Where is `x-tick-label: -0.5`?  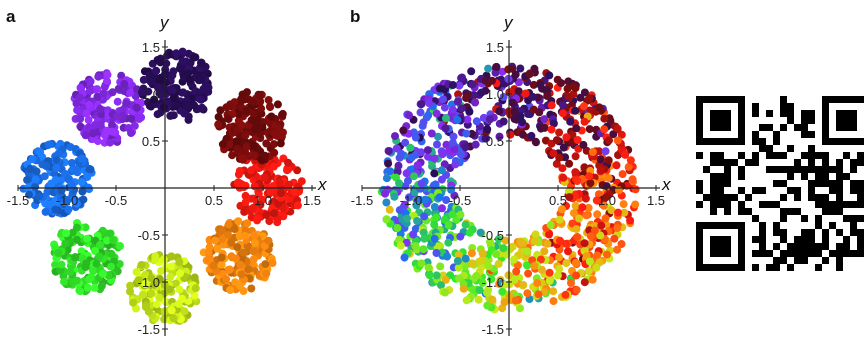
x-tick-label: -0.5 is located at coordinates (116, 200).